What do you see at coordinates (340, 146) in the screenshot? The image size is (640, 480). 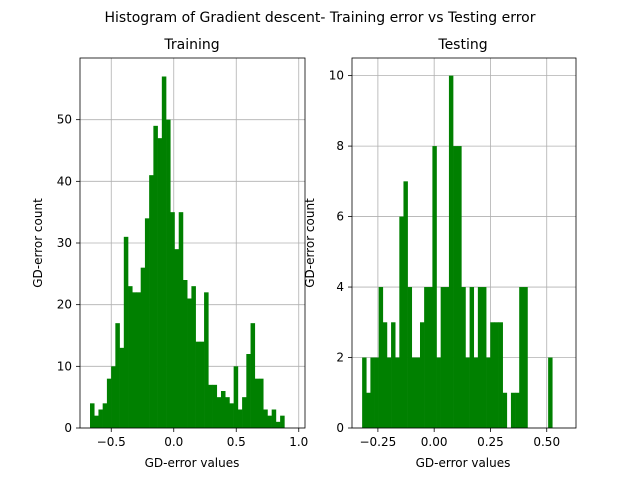 I see `testing-y-tick-label: 8` at bounding box center [340, 146].